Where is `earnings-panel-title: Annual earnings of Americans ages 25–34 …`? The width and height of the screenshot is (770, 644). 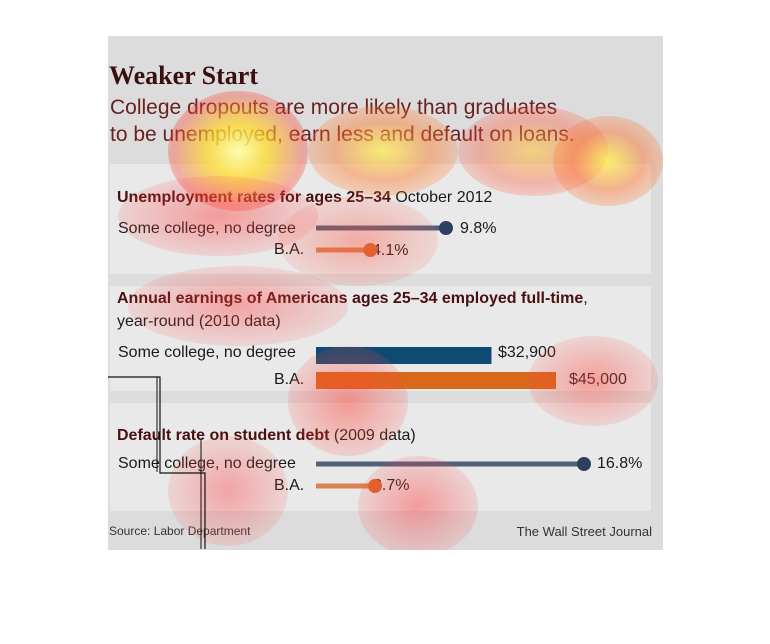
earnings-panel-title: Annual earnings of Americans ages 25–34 … is located at coordinates (352, 299).